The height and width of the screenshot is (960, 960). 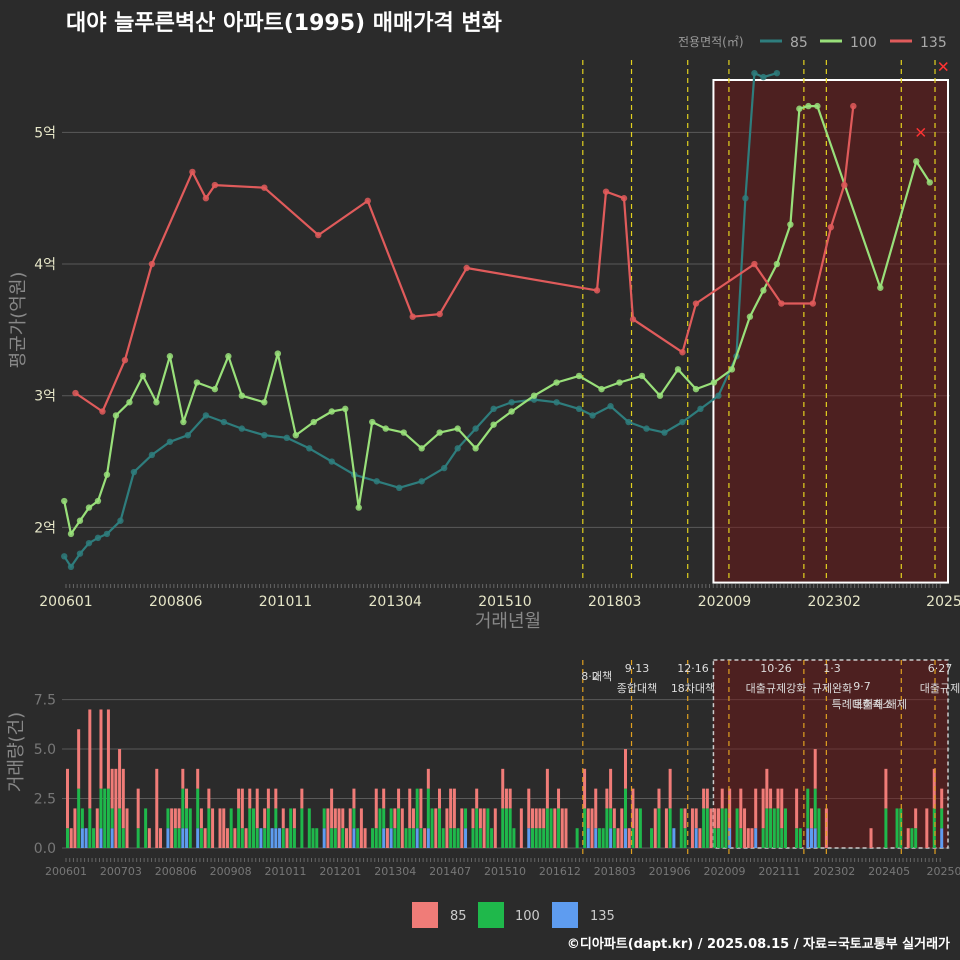 I want to click on policy-label-date-7: 6·27, so click(x=940, y=668).